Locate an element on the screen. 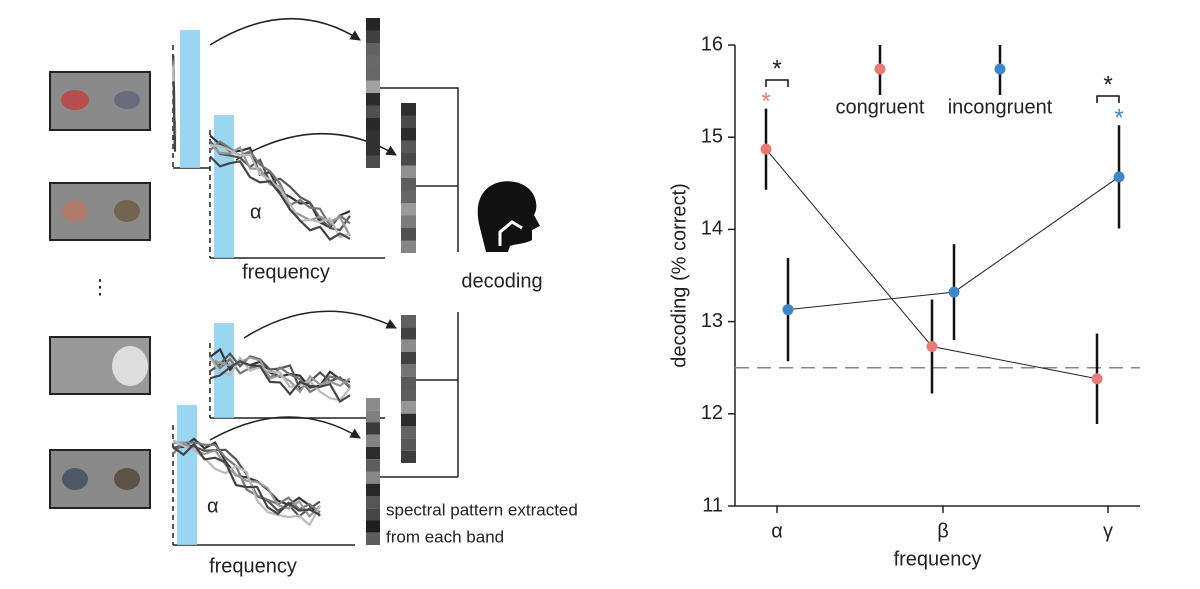  legend-marker is located at coordinates (880, 69).